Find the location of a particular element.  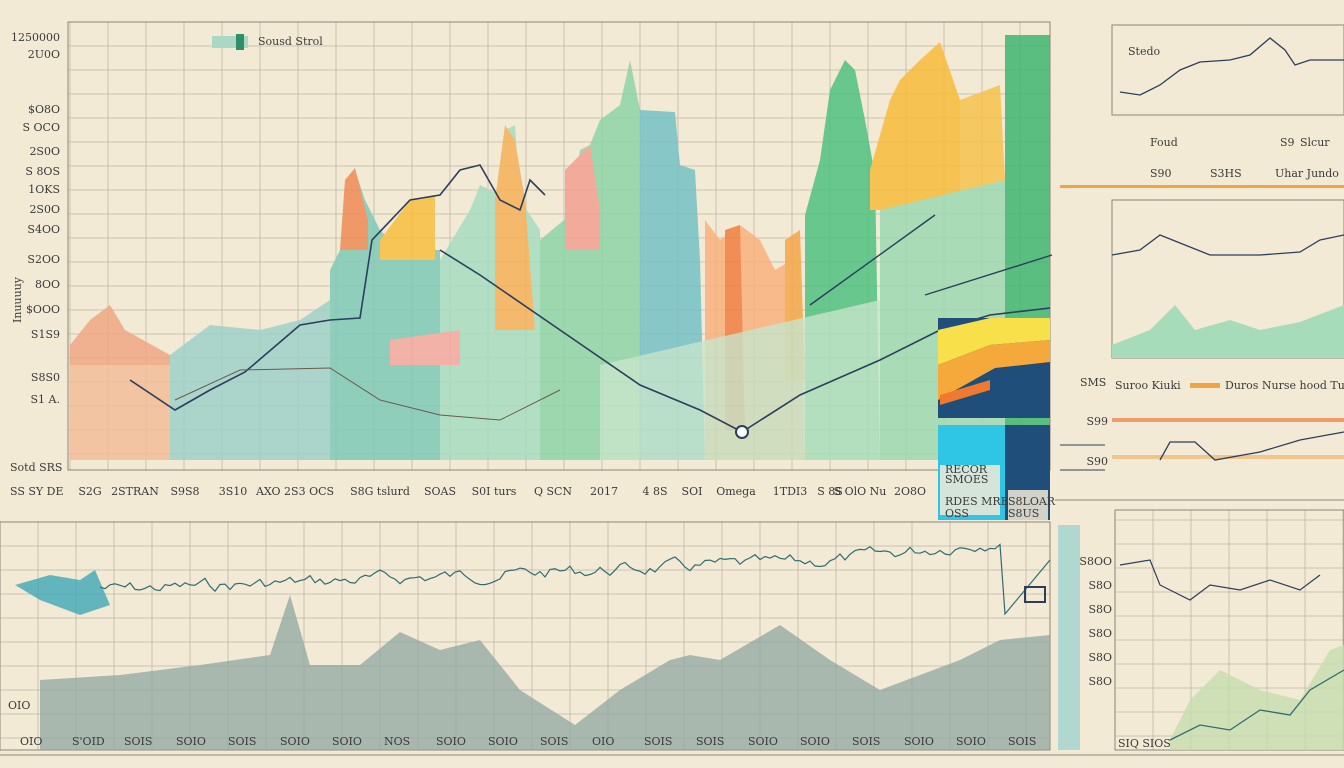

x-tick-label: 2STRAN is located at coordinates (135, 491).